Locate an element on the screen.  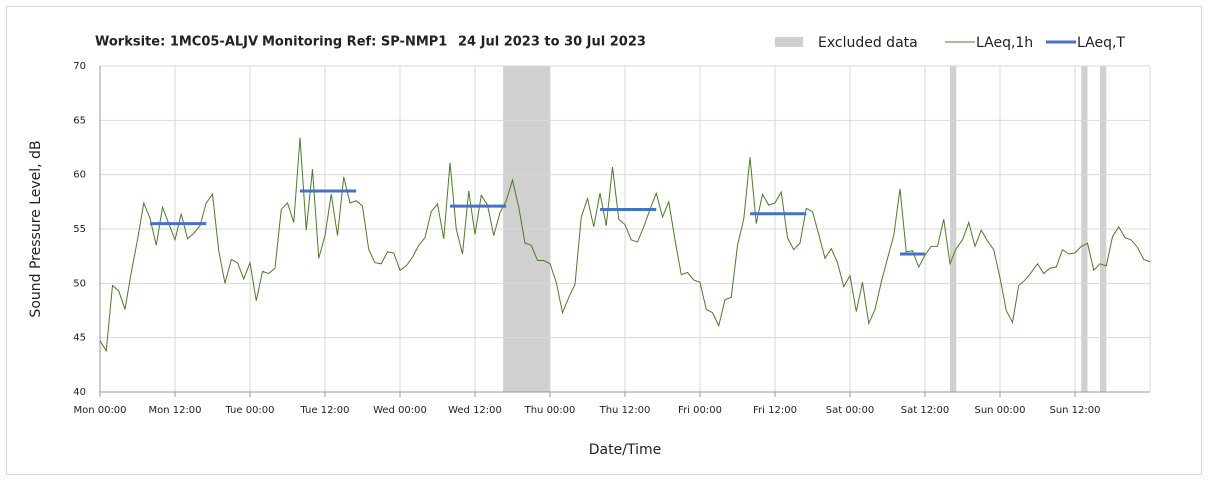
x-tick-label: Tue 00:00 is located at coordinates (249, 410).